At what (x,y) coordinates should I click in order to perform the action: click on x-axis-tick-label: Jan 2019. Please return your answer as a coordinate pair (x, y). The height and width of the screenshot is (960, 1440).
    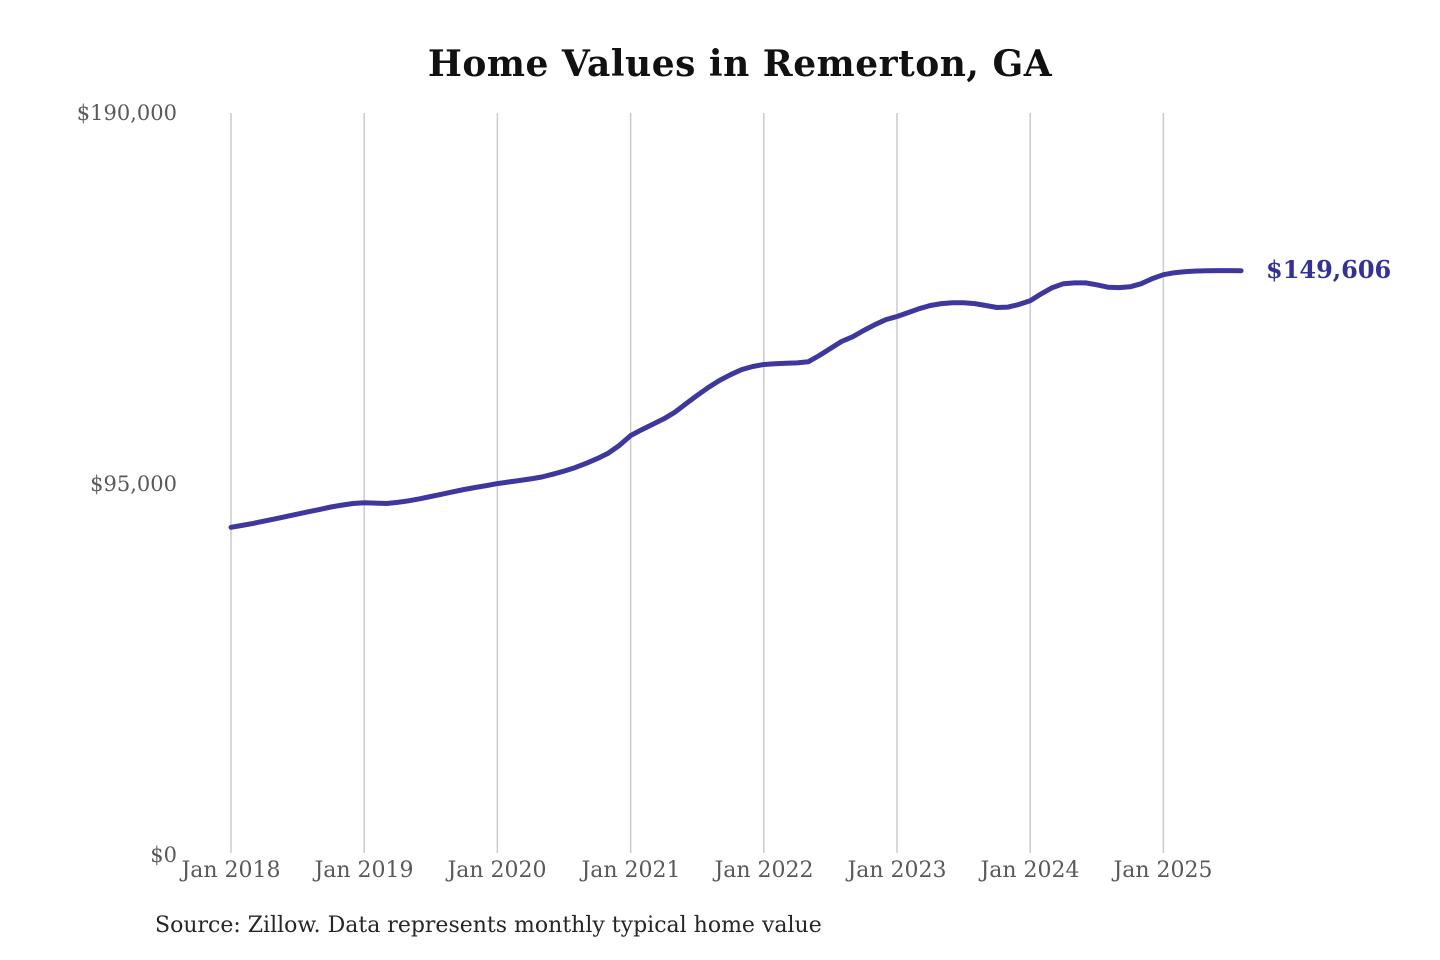
    Looking at the image, I should click on (364, 870).